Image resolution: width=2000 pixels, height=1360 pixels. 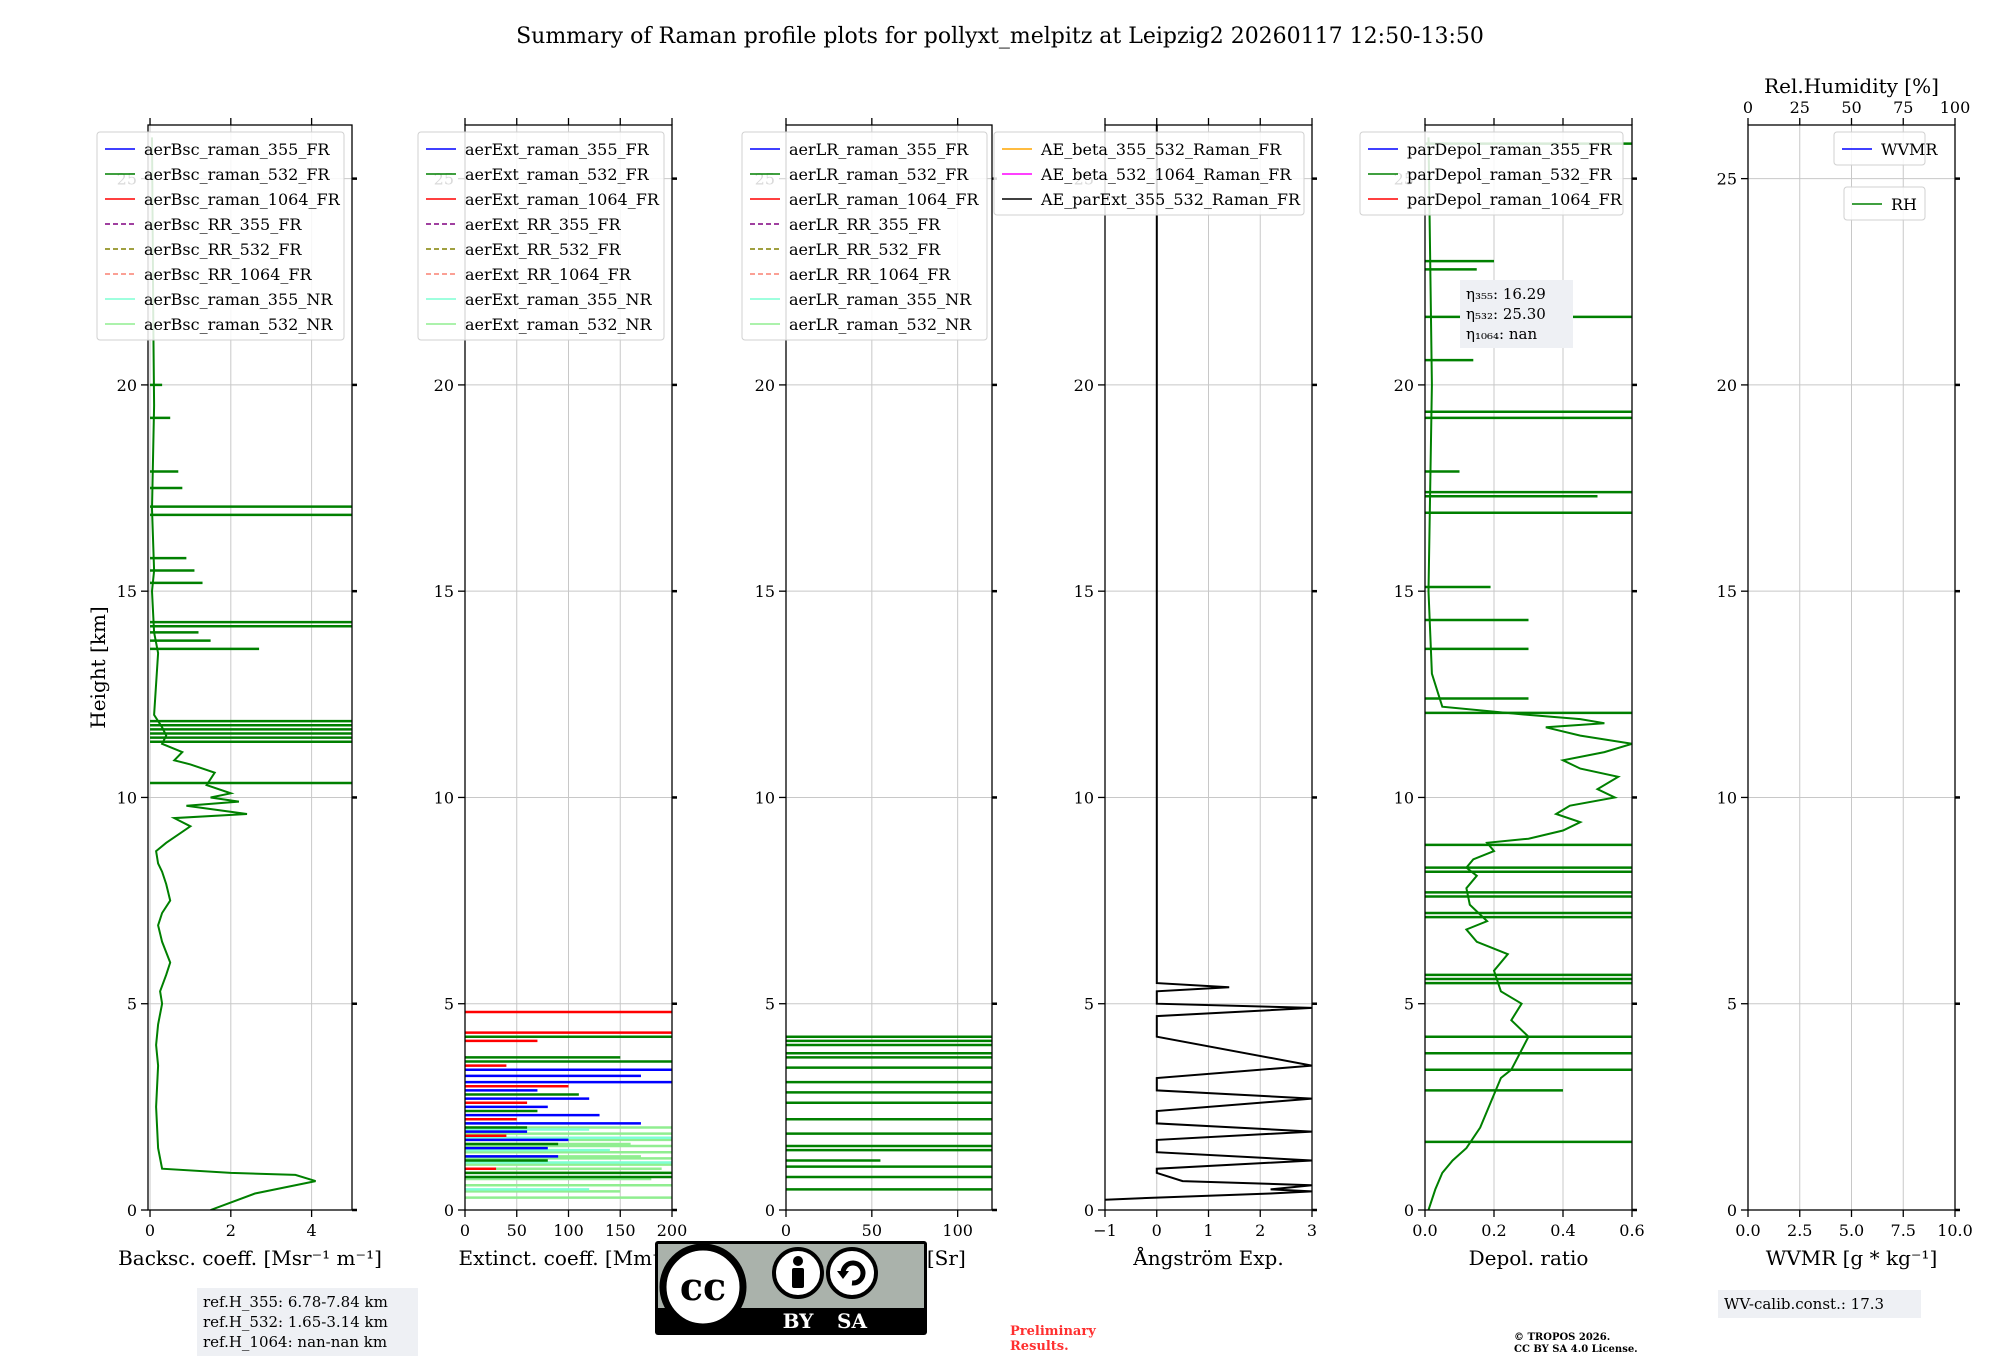 What do you see at coordinates (237, 174) in the screenshot?
I see `legend-label: aerBsc_raman_532_FR` at bounding box center [237, 174].